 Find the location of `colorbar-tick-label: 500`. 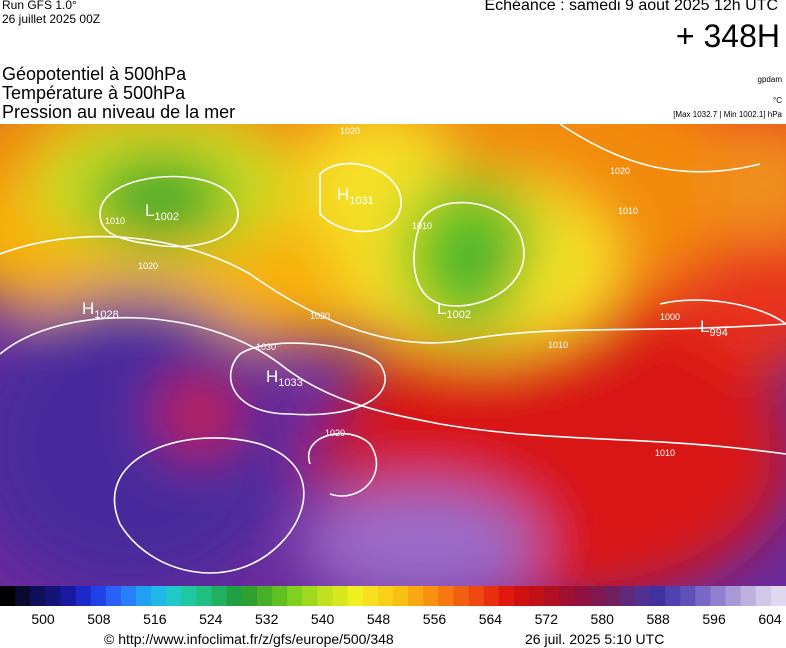

colorbar-tick-label: 500 is located at coordinates (43, 619).